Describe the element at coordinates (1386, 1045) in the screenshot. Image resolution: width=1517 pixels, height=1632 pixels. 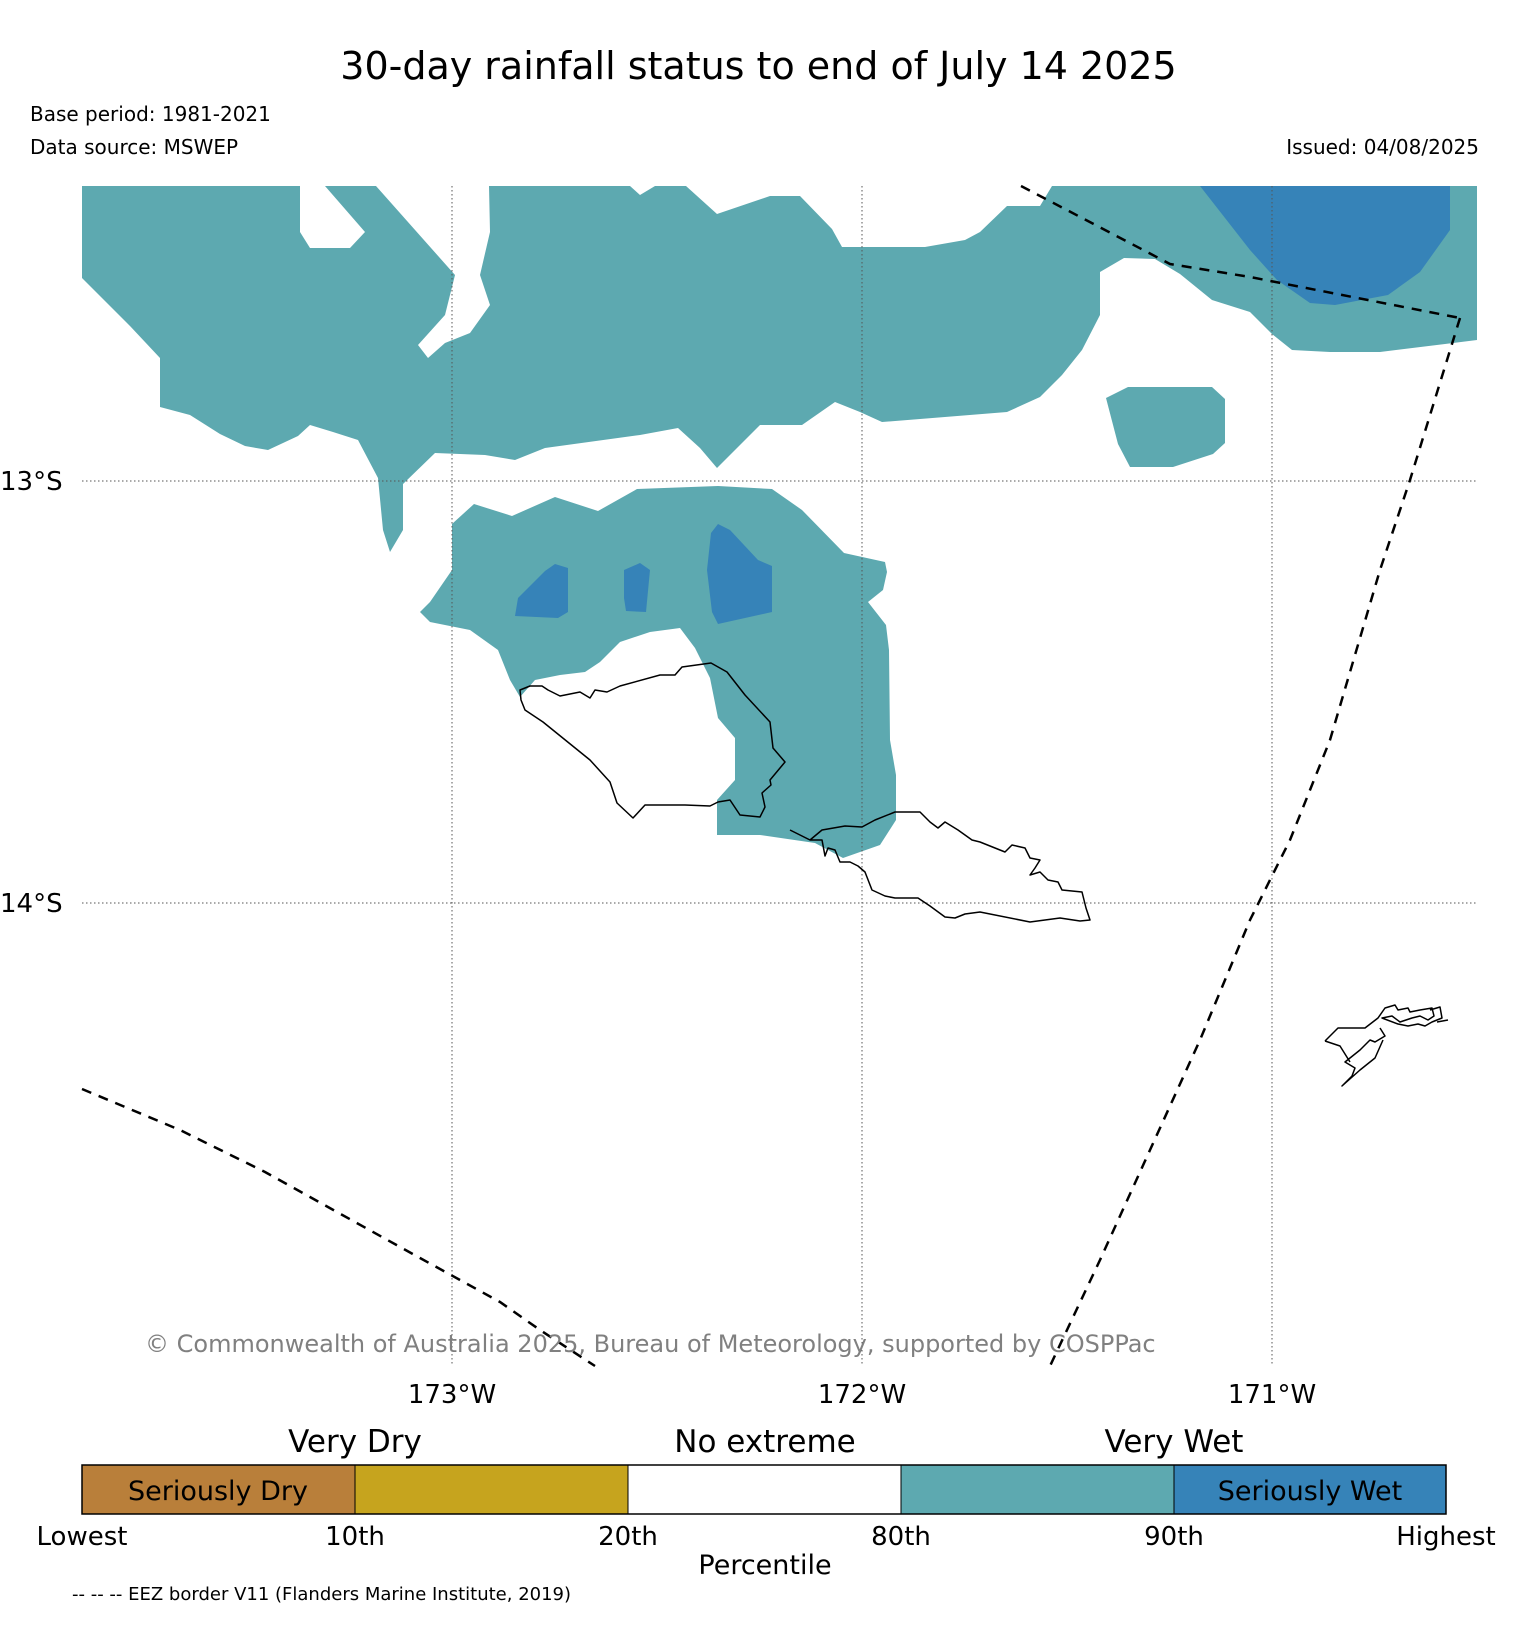
I see `tutuila-coastline` at that location.